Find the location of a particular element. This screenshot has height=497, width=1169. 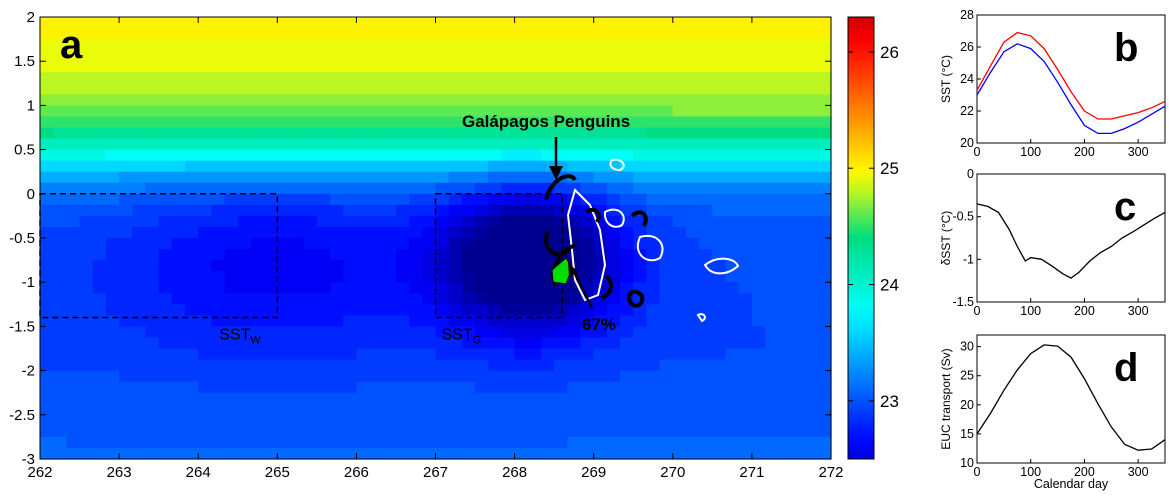

series-line is located at coordinates (1071, 75).